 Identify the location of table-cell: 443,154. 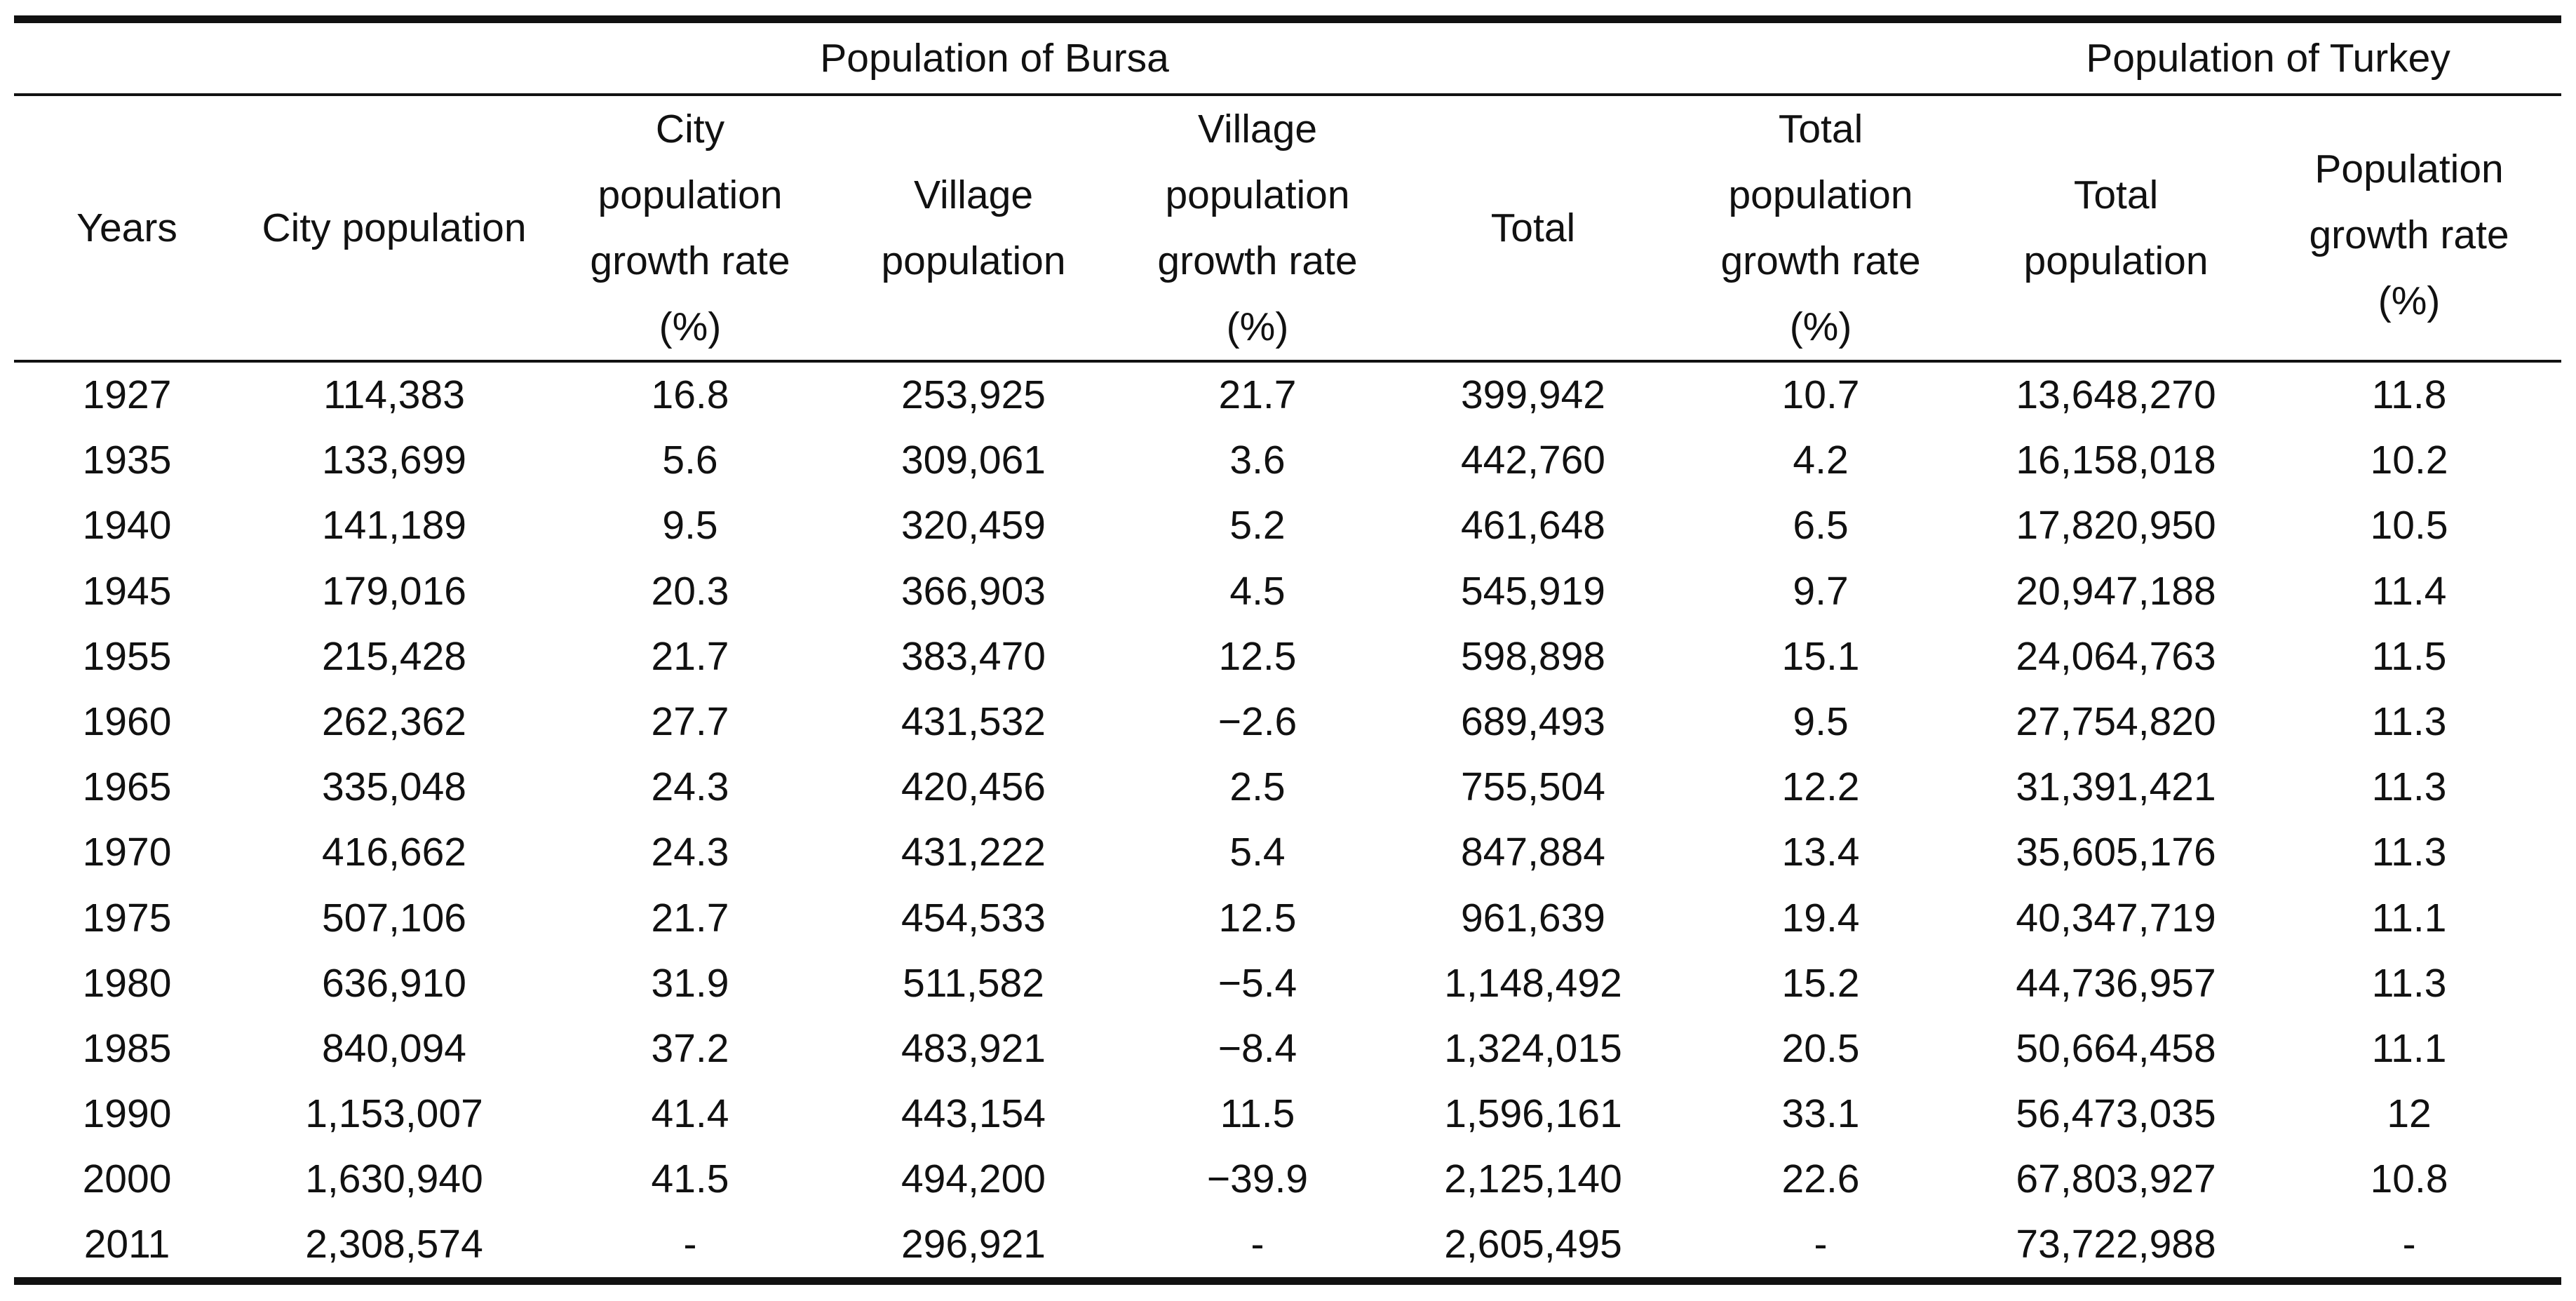
(973, 1114).